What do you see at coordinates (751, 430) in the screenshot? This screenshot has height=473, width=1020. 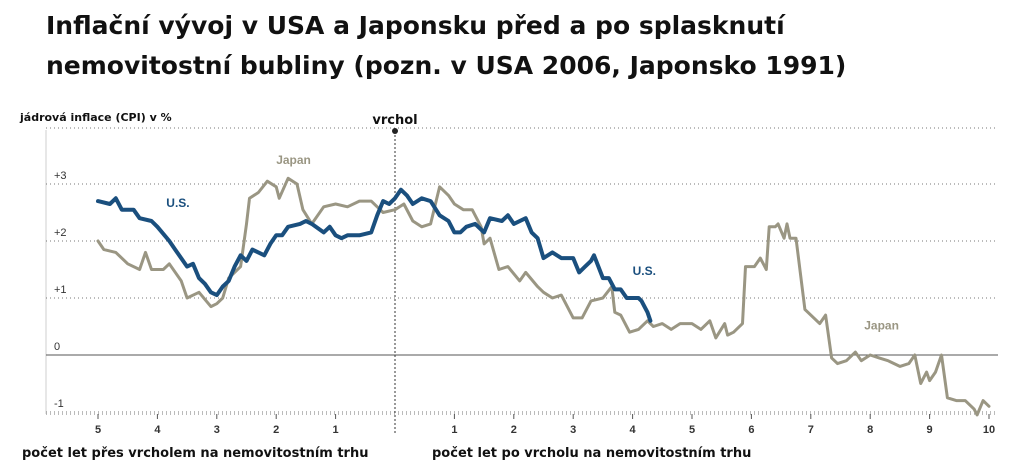 I see `x-tick-label: 6` at bounding box center [751, 430].